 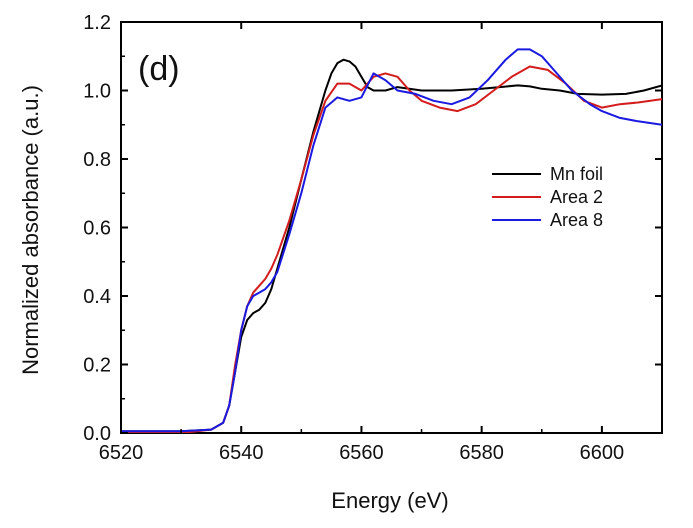 What do you see at coordinates (361, 453) in the screenshot?
I see `x-tick-label: 6560` at bounding box center [361, 453].